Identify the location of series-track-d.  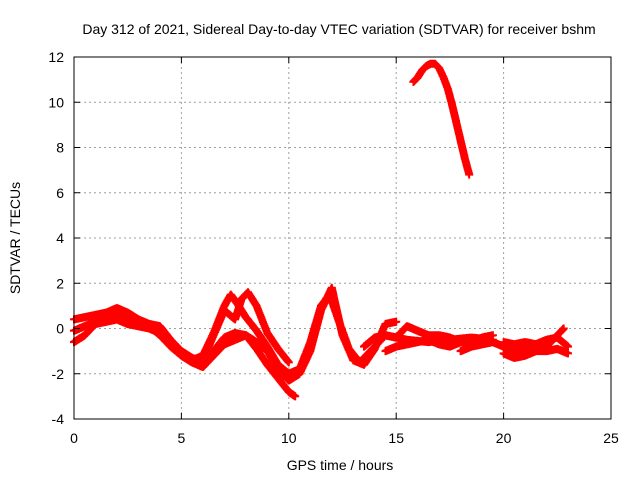
(245, 327).